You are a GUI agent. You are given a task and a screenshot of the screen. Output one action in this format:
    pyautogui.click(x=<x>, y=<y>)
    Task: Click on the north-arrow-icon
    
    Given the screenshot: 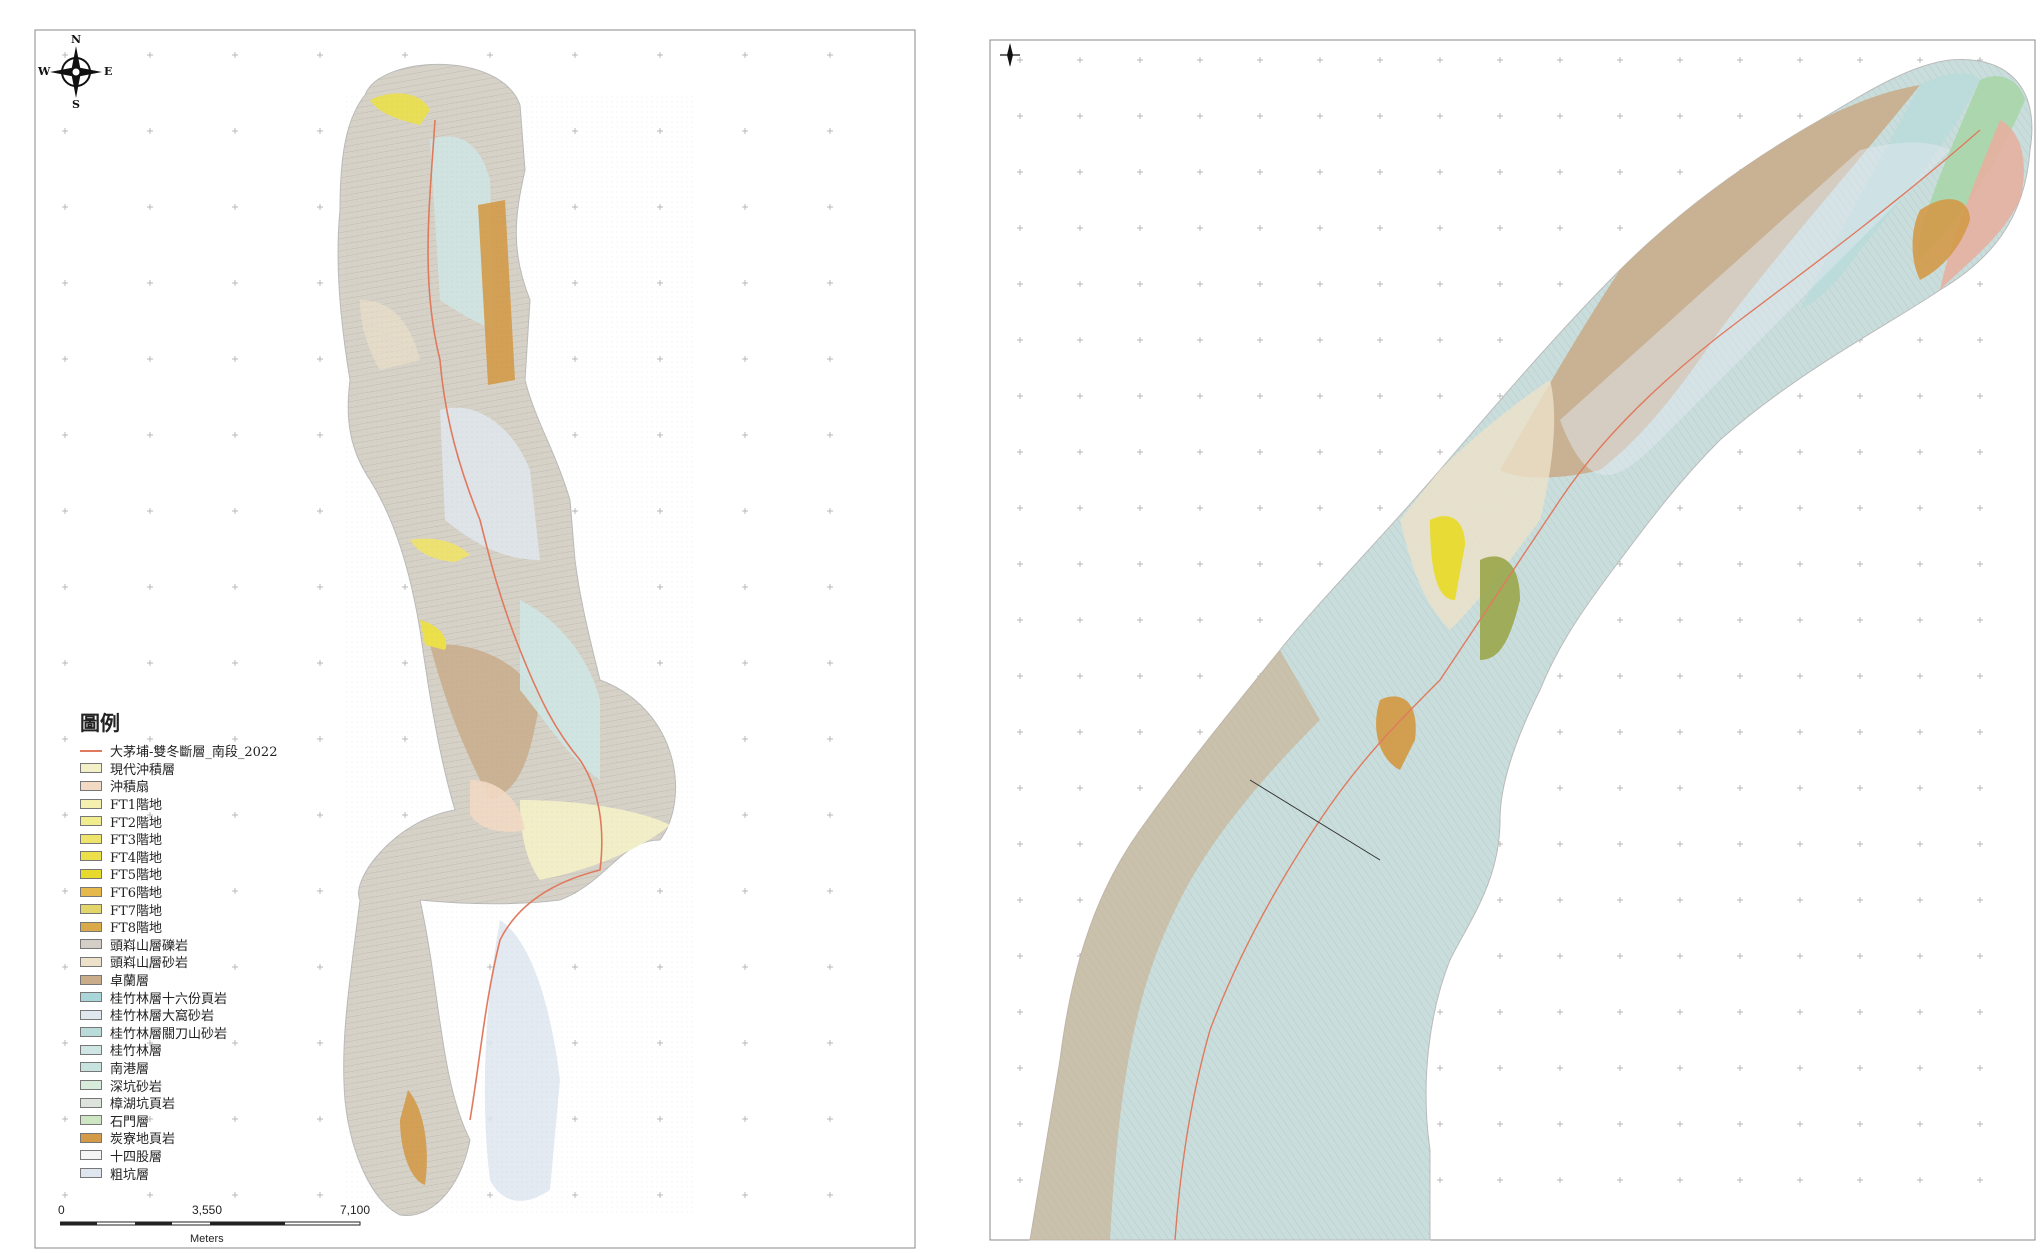 What is the action you would take?
    pyautogui.click(x=1010, y=55)
    